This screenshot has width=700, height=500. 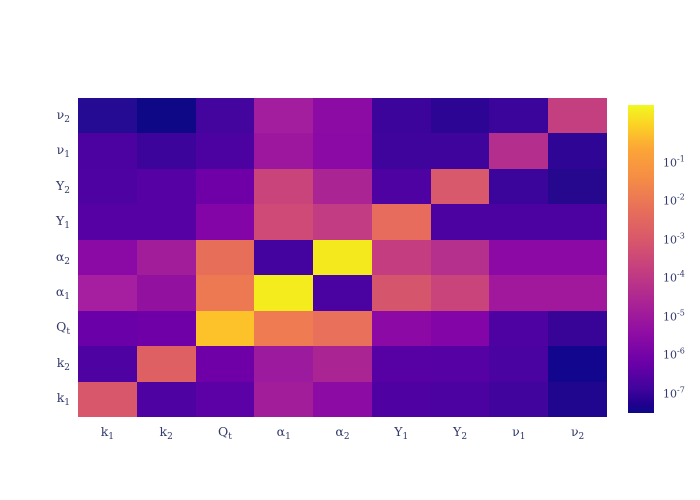 I want to click on x-tick-ν1: ν1, so click(x=519, y=433).